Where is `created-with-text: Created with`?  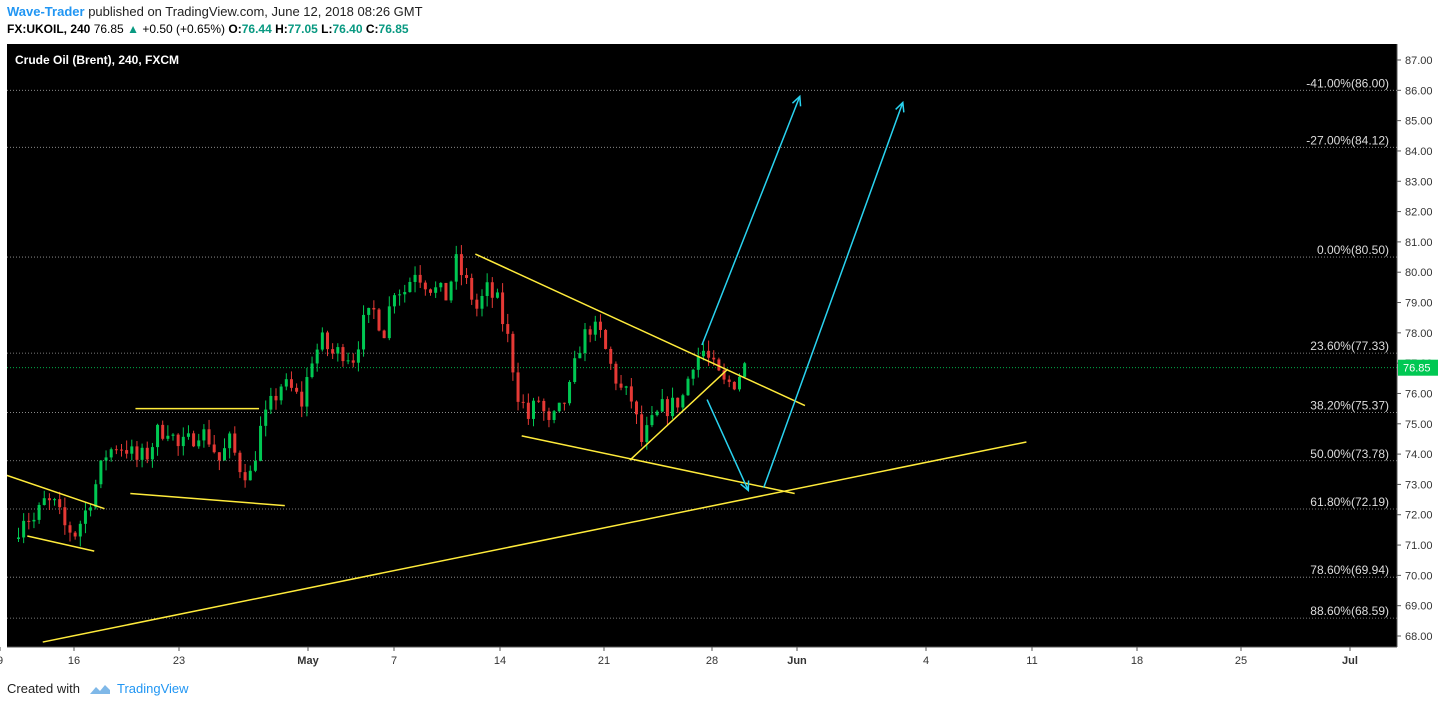 created-with-text: Created with is located at coordinates (43, 688).